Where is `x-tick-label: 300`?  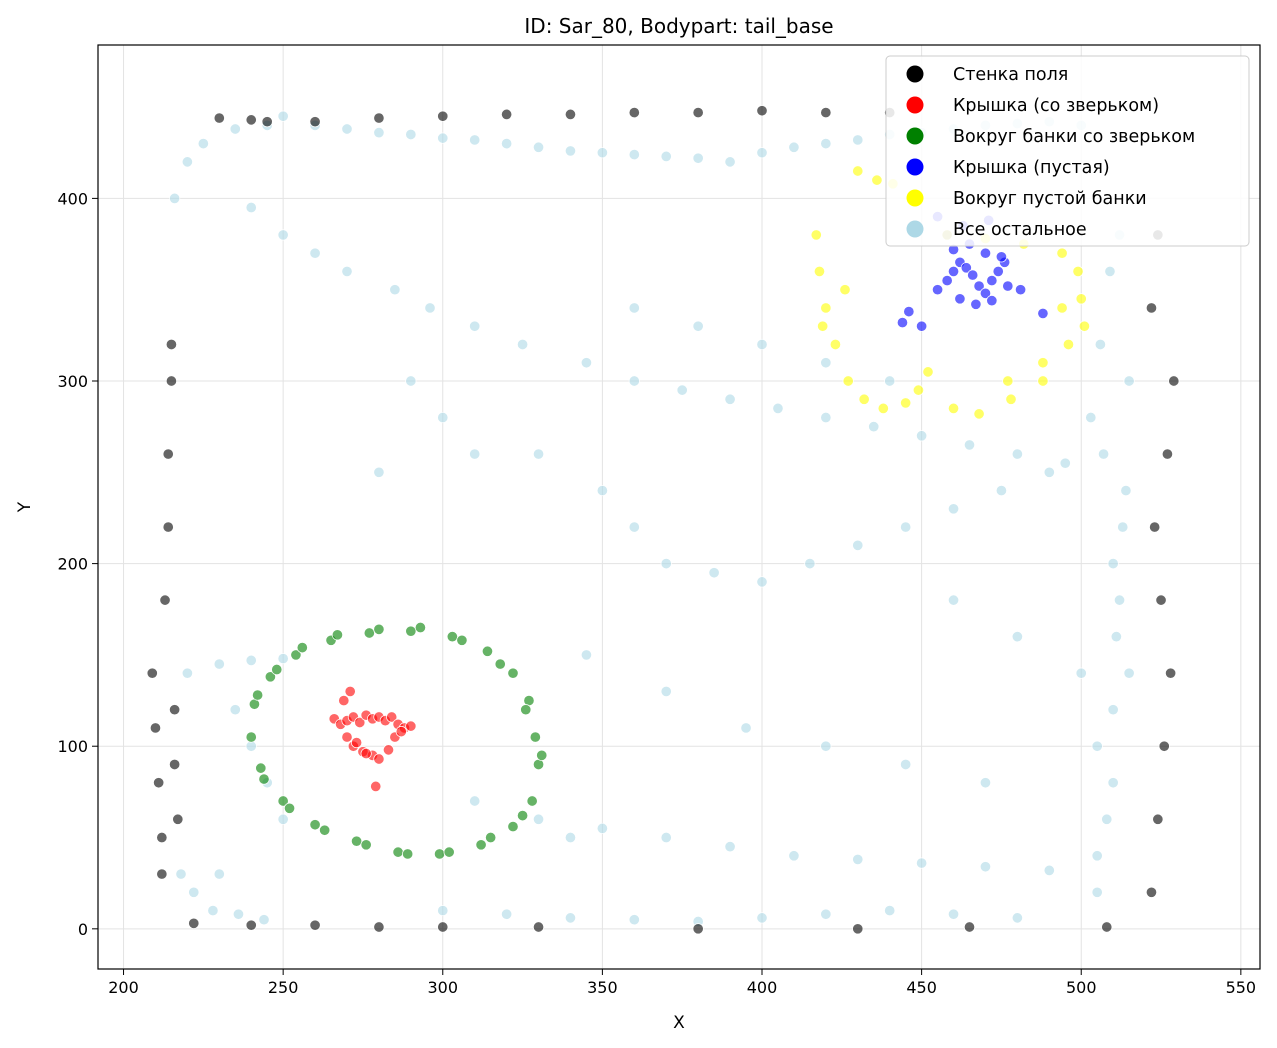 x-tick-label: 300 is located at coordinates (442, 987).